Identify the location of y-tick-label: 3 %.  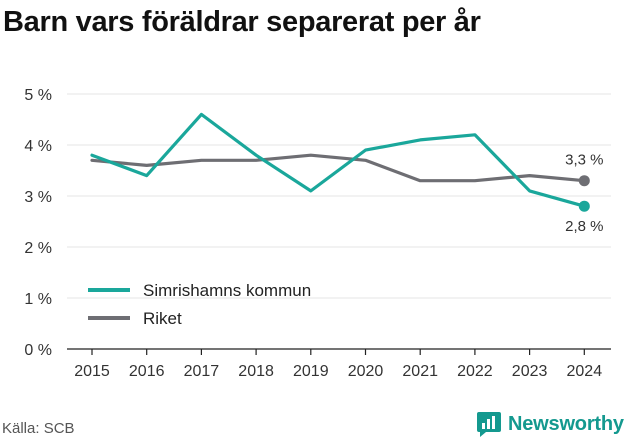
(38, 197).